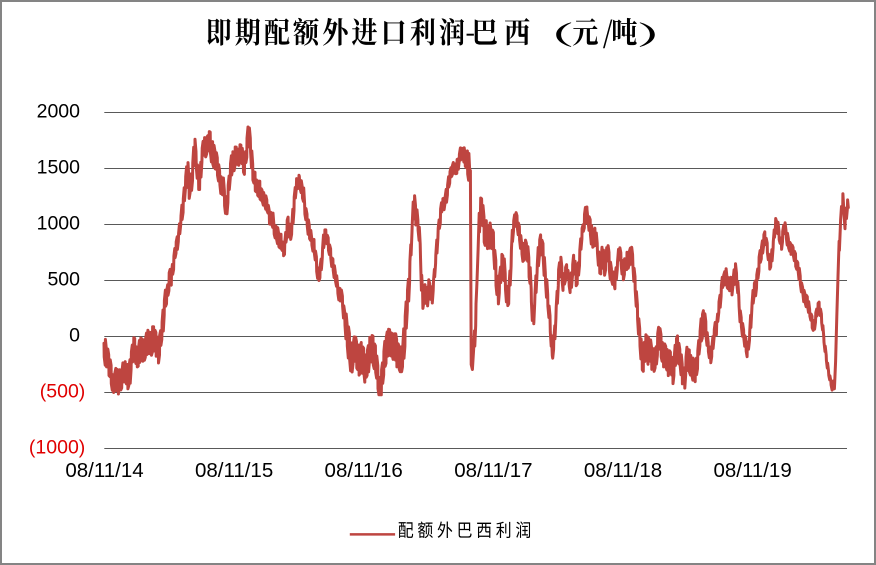  Describe the element at coordinates (364, 470) in the screenshot. I see `svg-text: 08/11/16` at that location.